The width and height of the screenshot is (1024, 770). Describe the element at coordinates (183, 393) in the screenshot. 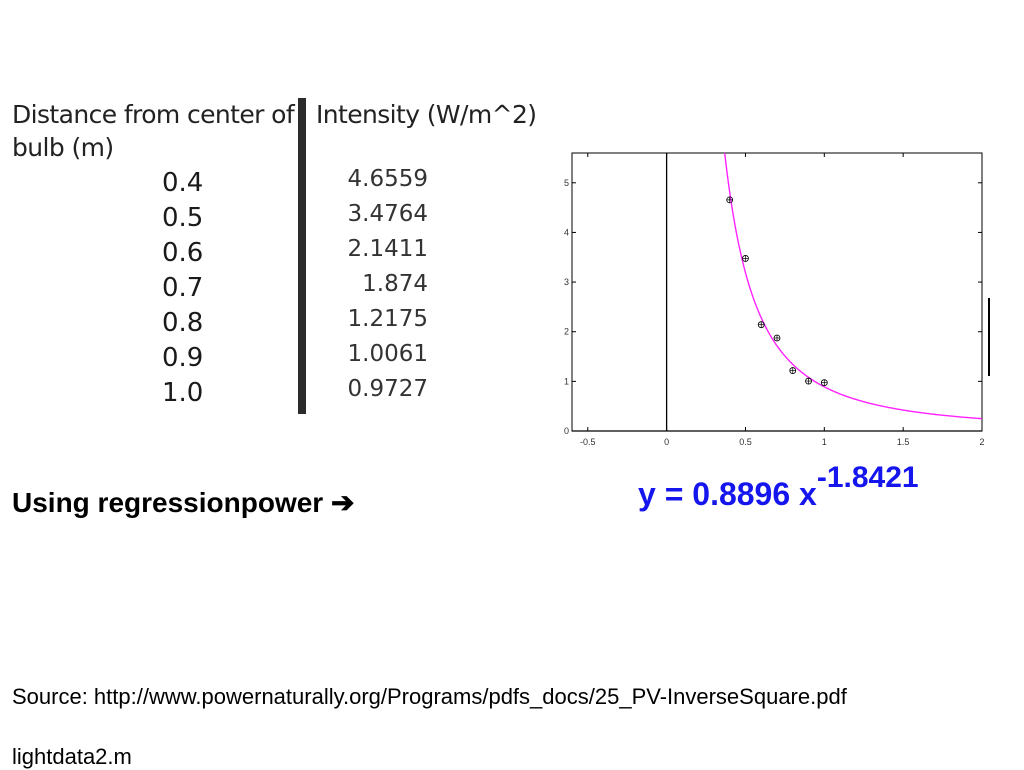

I see `distance-cell: 1.0` at that location.